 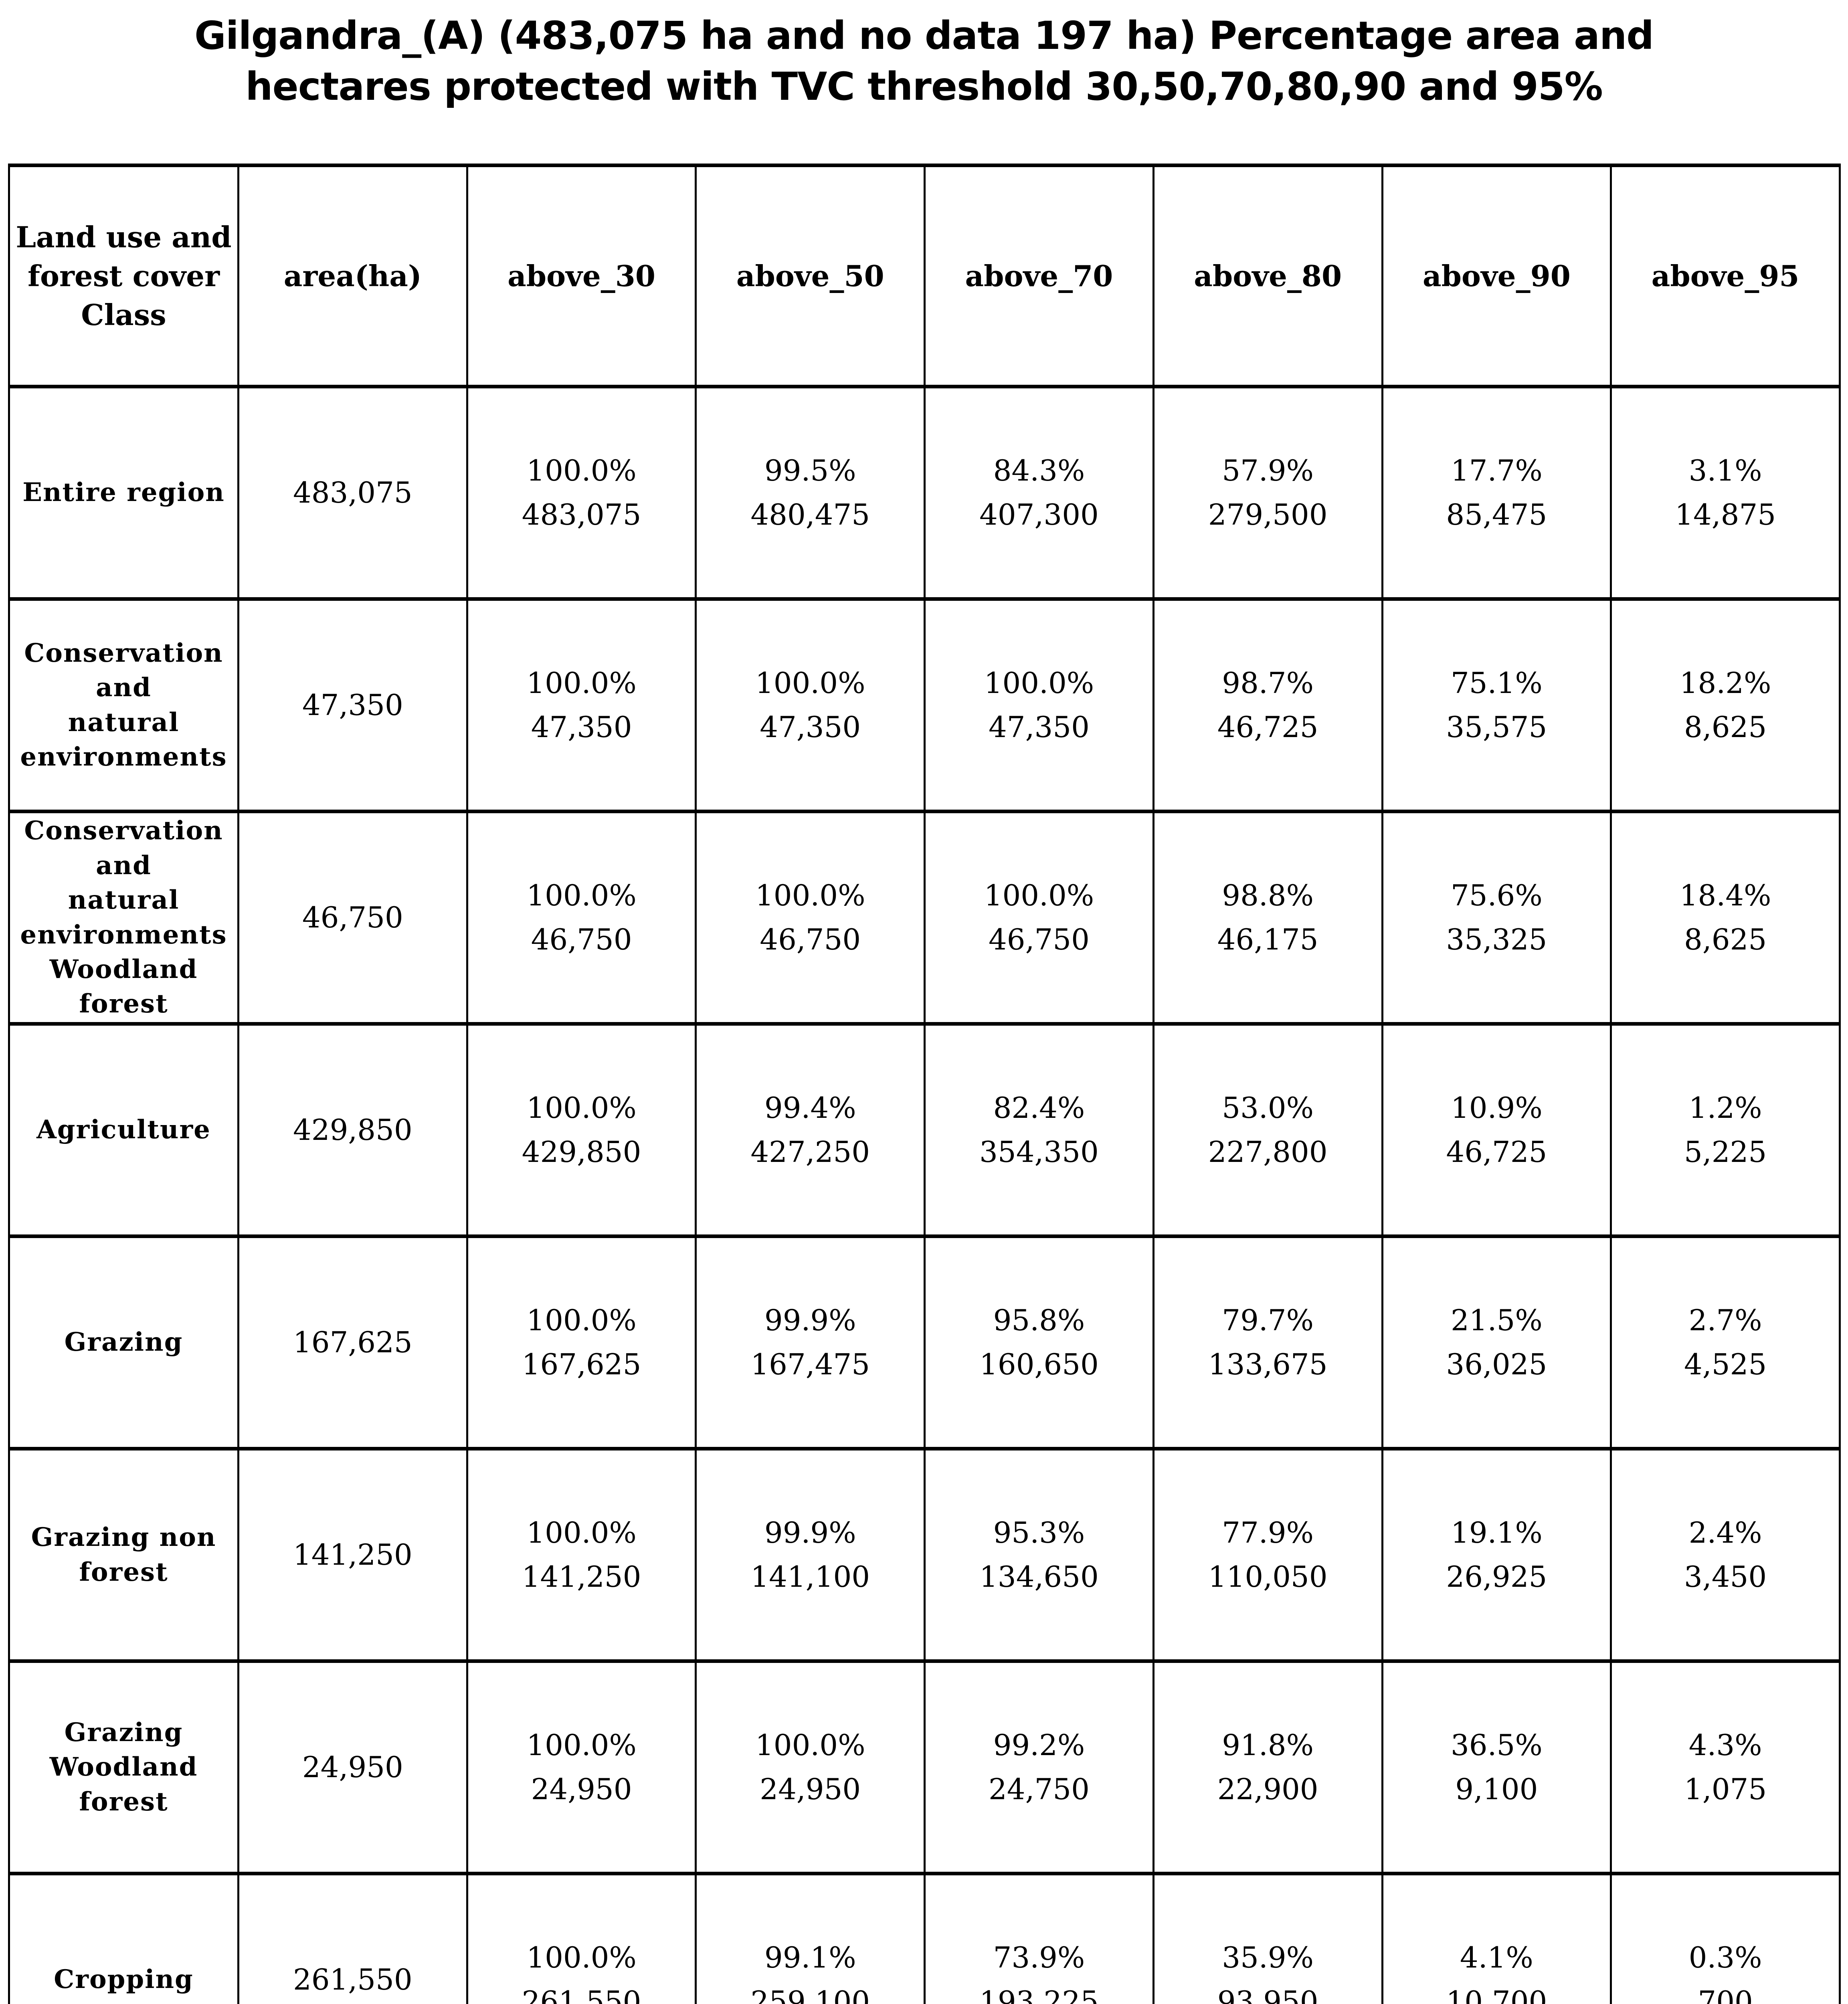 I want to click on cell-line: 427,250, so click(x=810, y=1152).